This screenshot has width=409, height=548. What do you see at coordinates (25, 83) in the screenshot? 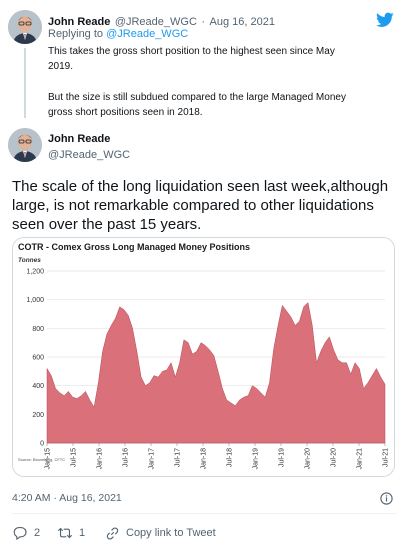
I see `thread-connector` at bounding box center [25, 83].